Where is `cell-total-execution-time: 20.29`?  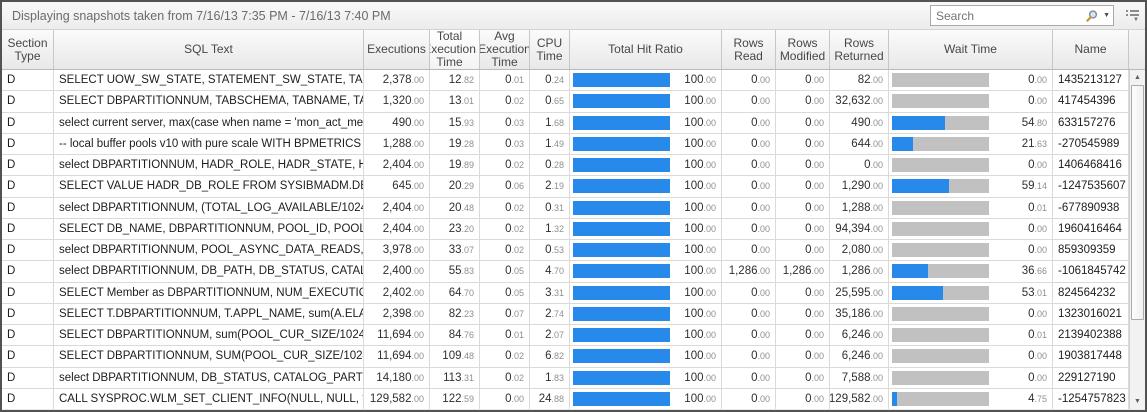
cell-total-execution-time: 20.29 is located at coordinates (455, 186).